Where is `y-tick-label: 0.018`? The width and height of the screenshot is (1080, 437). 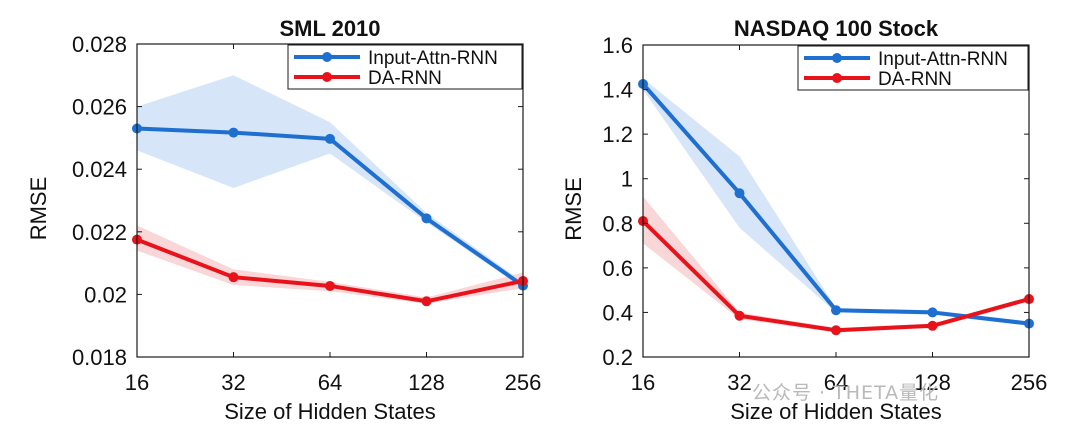
y-tick-label: 0.018 is located at coordinates (99, 357).